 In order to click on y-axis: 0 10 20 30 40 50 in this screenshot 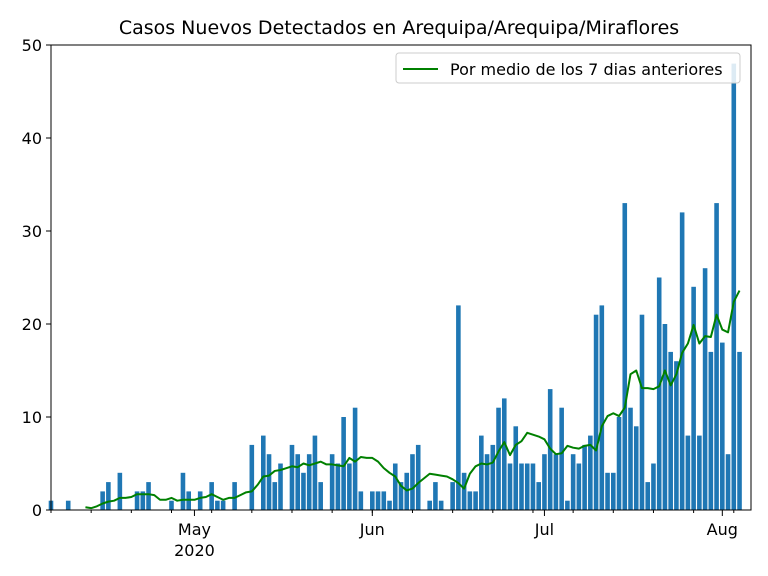, I will do `click(36, 278)`.